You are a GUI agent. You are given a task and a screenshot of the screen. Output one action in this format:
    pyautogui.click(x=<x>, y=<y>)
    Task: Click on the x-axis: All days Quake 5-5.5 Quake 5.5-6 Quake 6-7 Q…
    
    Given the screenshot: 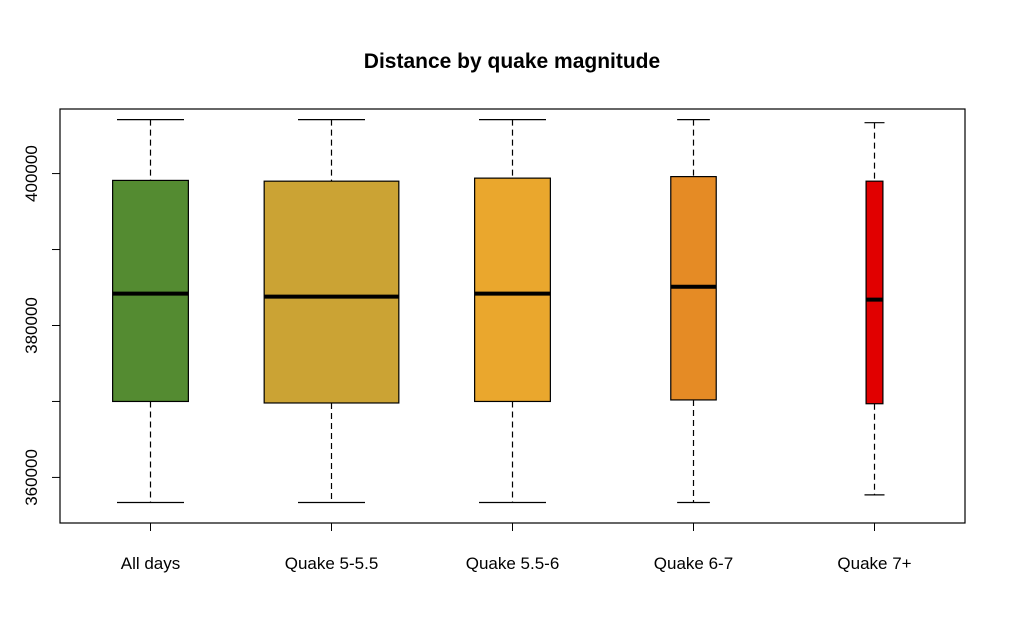 What is the action you would take?
    pyautogui.click(x=516, y=548)
    